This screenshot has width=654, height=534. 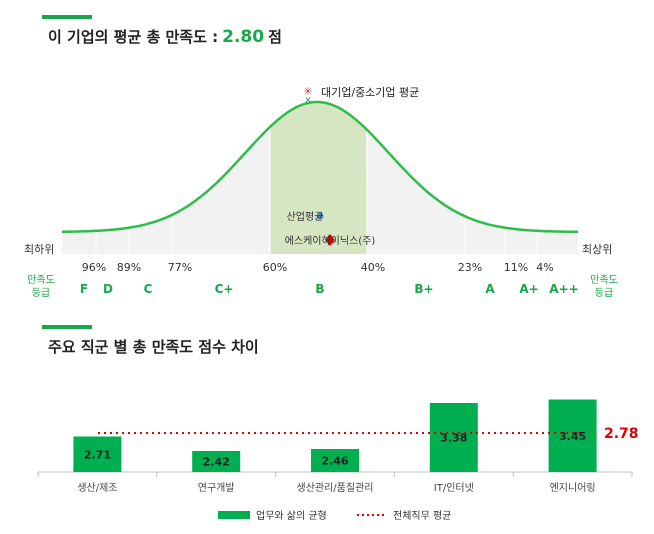 I want to click on bar-value-label: 2.71, so click(x=97, y=454).